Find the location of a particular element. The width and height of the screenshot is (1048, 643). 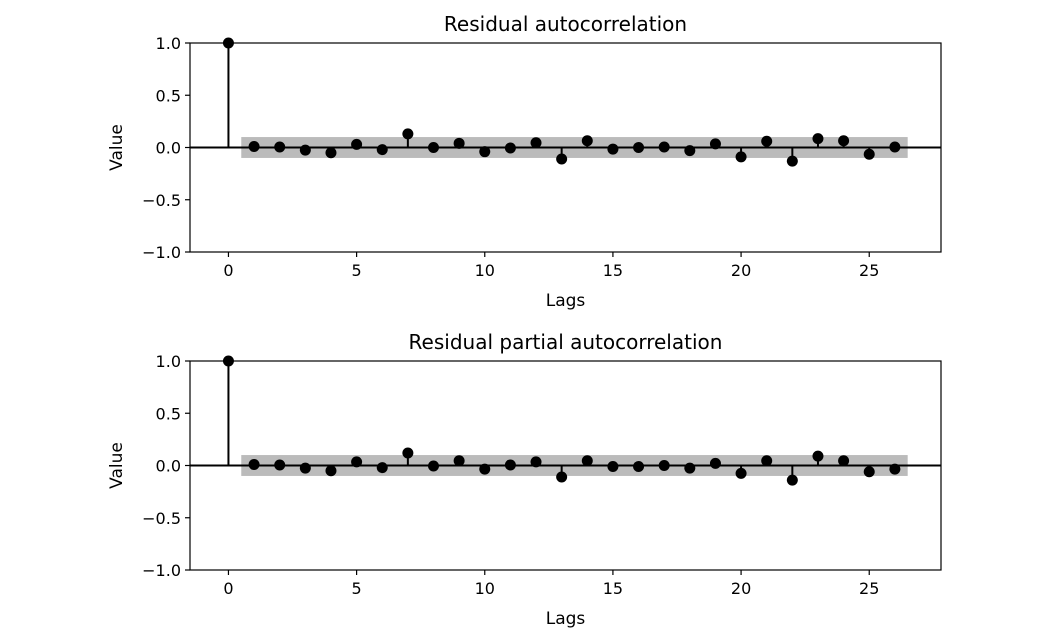

acf-y-tick-label: −0.5 is located at coordinates (161, 200).